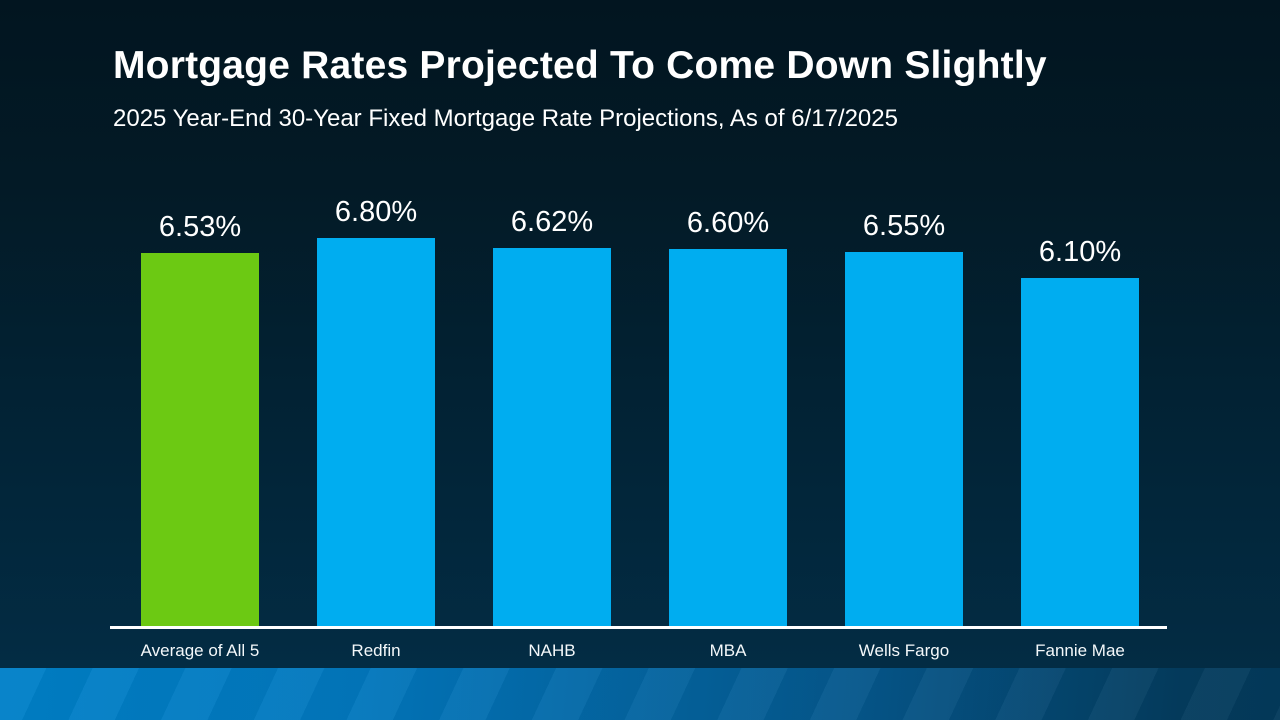 The height and width of the screenshot is (720, 1280). Describe the element at coordinates (200, 227) in the screenshot. I see `bar-value-label: 6.53%` at that location.